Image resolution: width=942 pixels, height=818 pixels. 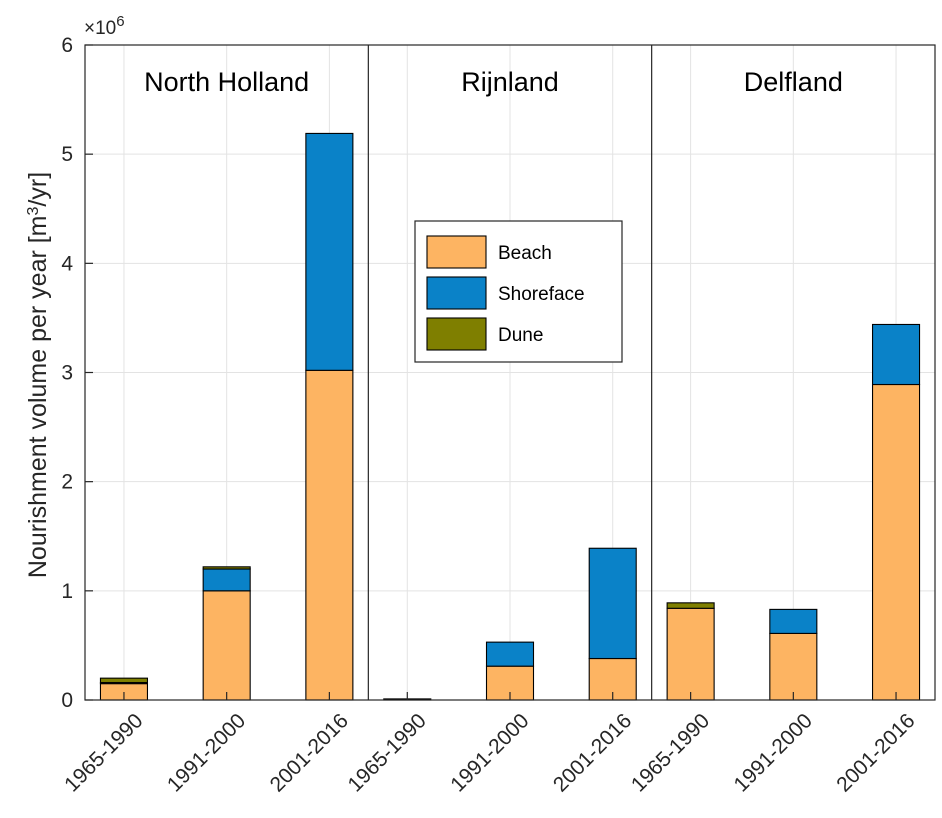 What do you see at coordinates (226, 580) in the screenshot?
I see `bar-shoreface-north-holland-1991-2000` at bounding box center [226, 580].